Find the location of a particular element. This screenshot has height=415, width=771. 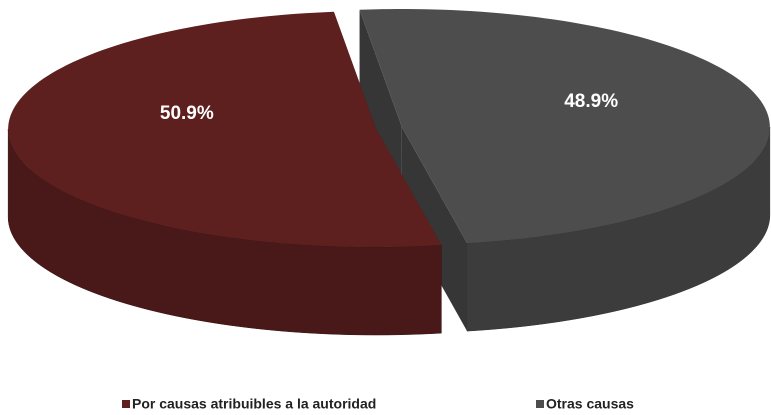

slice-wall is located at coordinates (434, 229).